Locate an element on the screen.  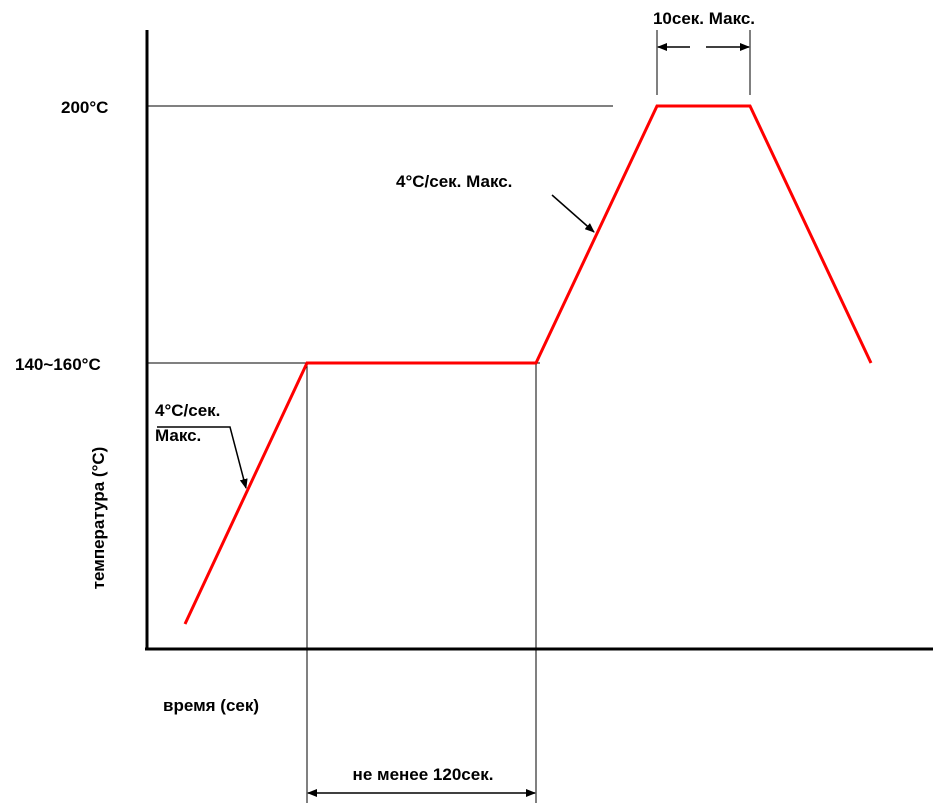
peak-temp-label: 200°C is located at coordinates (84, 107).